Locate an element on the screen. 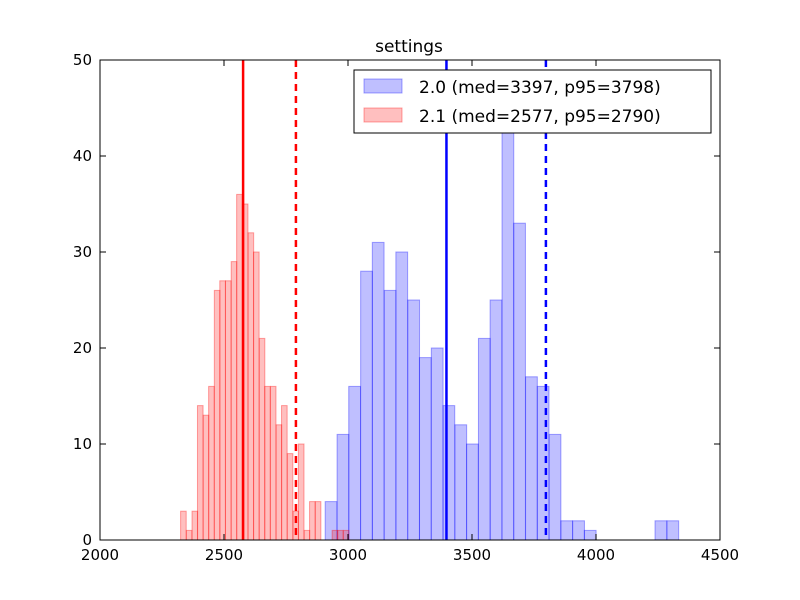 This screenshot has height=600, width=800. y-tick-label: 10 is located at coordinates (82, 444).